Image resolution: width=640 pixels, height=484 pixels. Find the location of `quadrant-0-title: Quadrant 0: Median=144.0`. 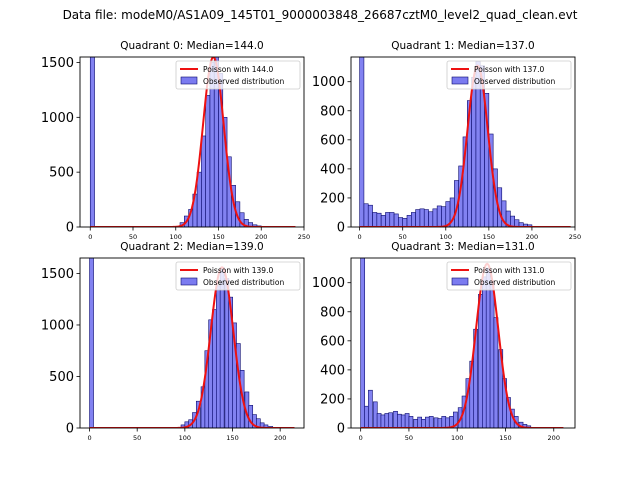

quadrant-0-title: Quadrant 0: Median=144.0 is located at coordinates (191, 46).